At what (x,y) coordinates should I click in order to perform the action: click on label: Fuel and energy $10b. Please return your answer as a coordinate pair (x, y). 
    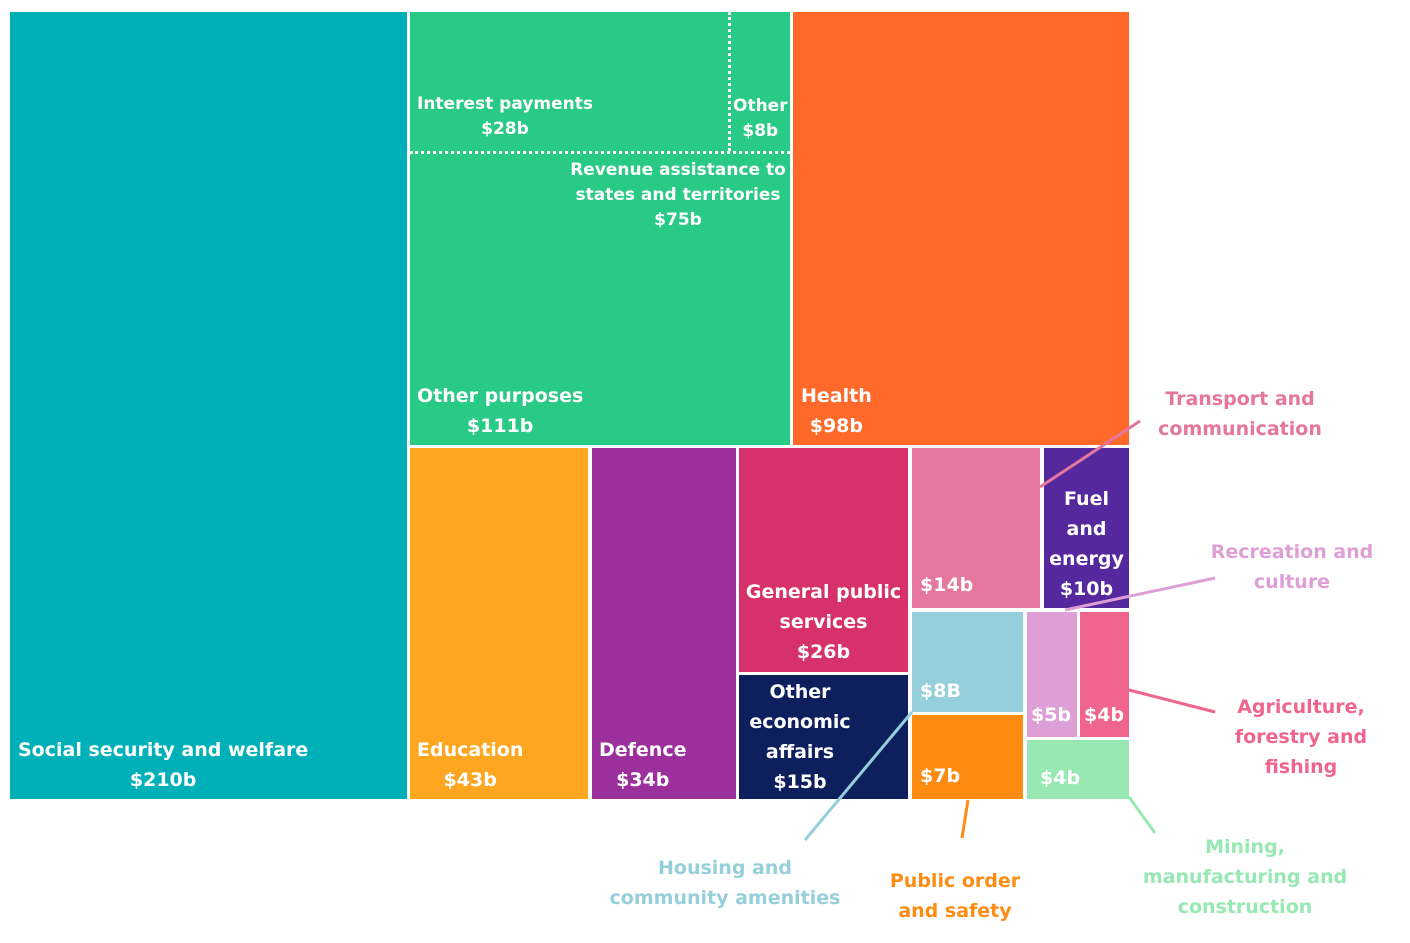
    Looking at the image, I should click on (1086, 544).